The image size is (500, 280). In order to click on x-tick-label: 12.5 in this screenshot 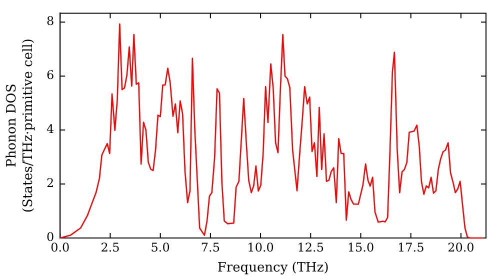, I will do `click(310, 247)`.